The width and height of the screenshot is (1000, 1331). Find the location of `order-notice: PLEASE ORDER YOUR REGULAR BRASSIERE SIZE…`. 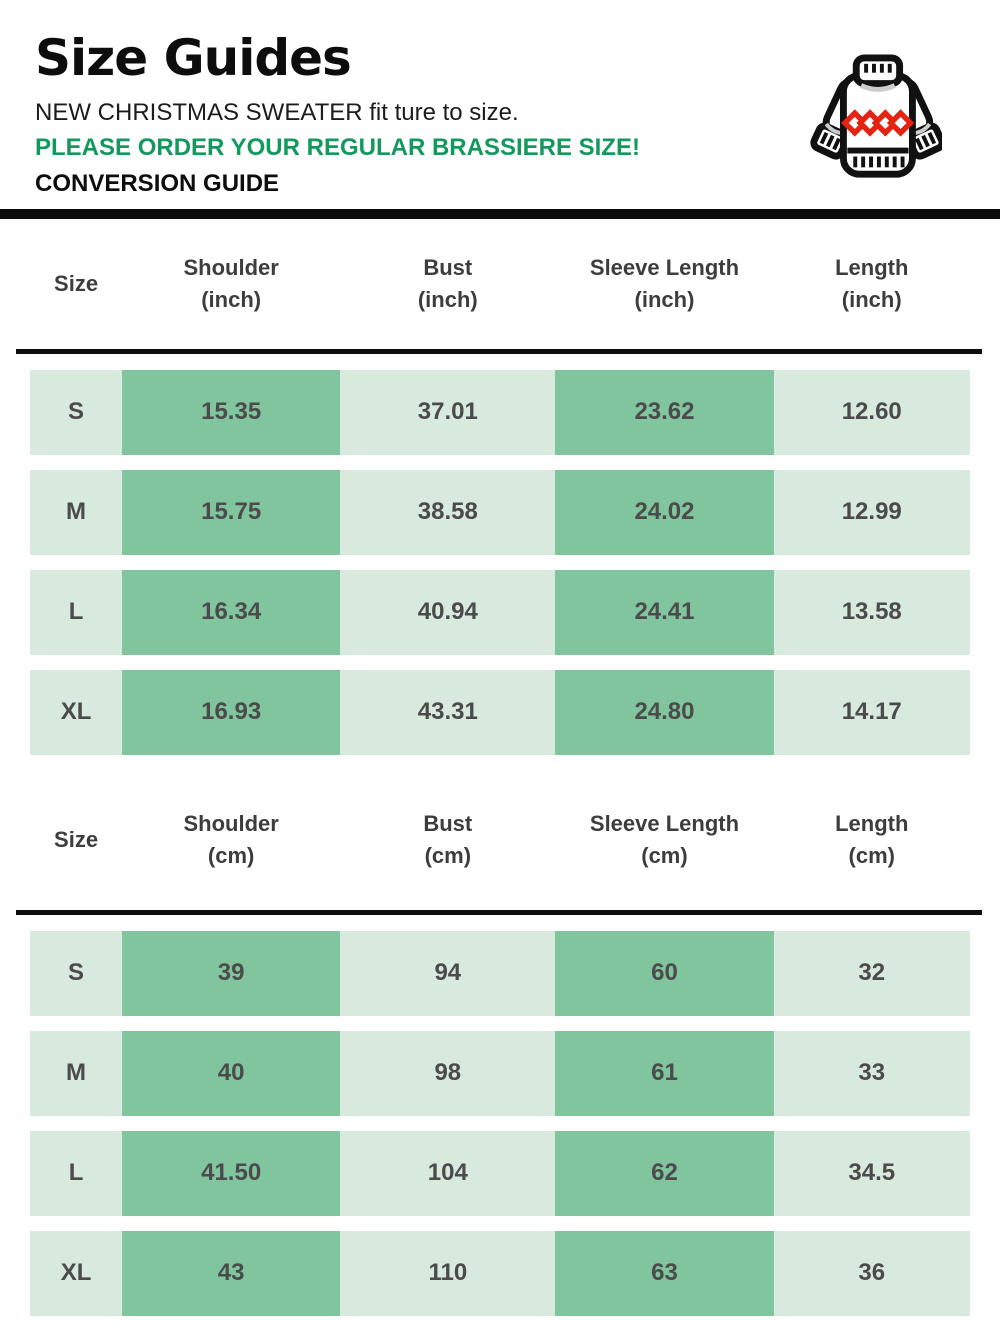

order-notice: PLEASE ORDER YOUR REGULAR BRASSIERE SIZE… is located at coordinates (337, 148).